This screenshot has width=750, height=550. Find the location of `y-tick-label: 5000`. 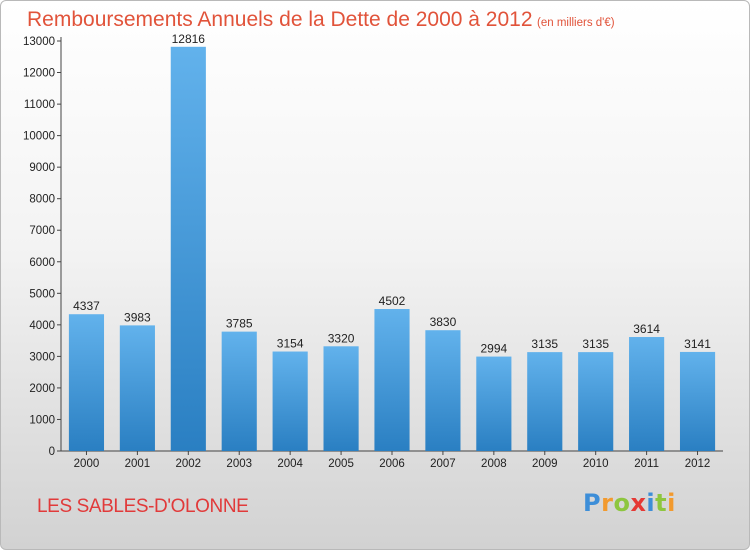

y-tick-label: 5000 is located at coordinates (42, 294).